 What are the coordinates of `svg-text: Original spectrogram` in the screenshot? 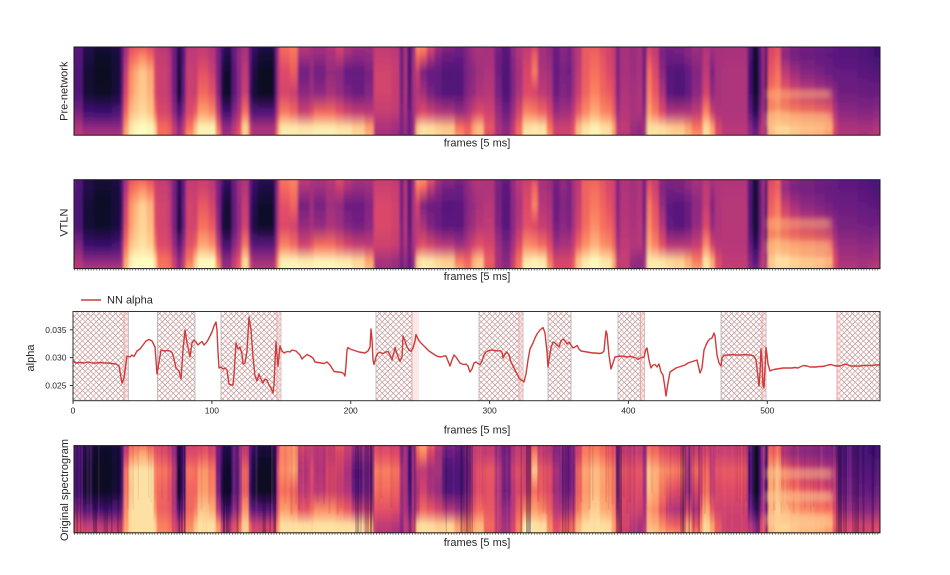 It's located at (65, 490).